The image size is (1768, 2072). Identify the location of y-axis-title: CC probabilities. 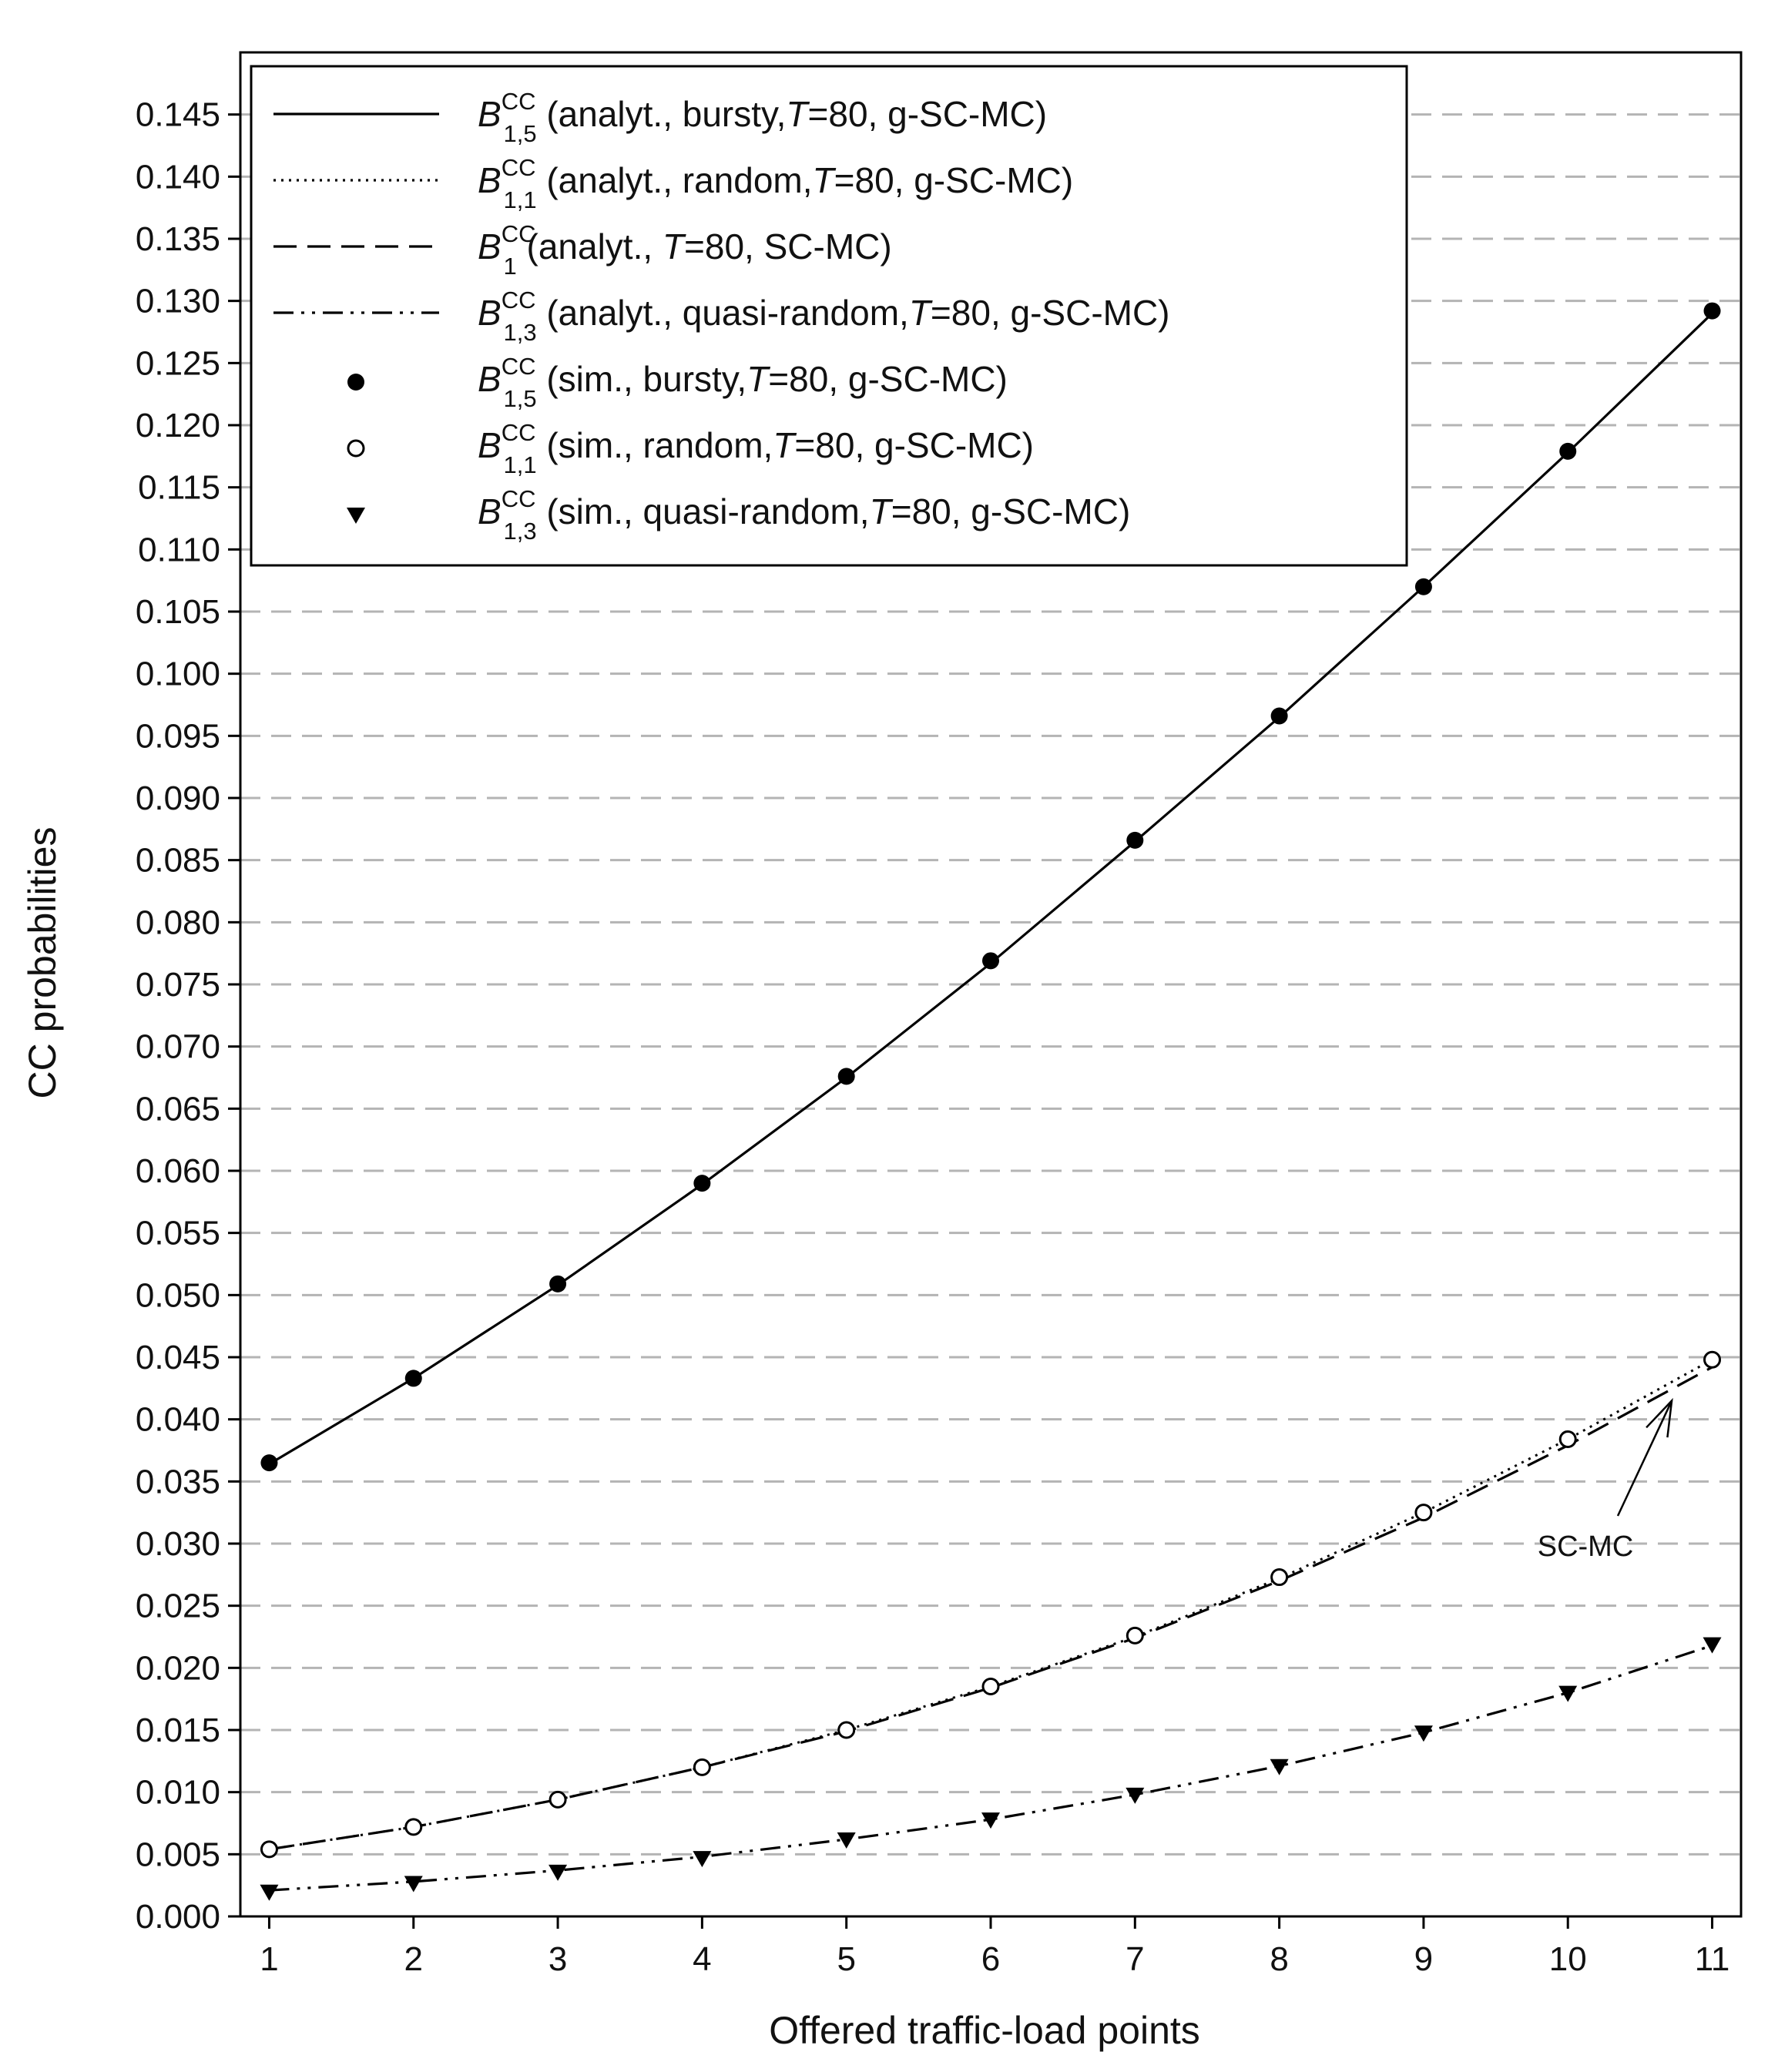
(42, 963).